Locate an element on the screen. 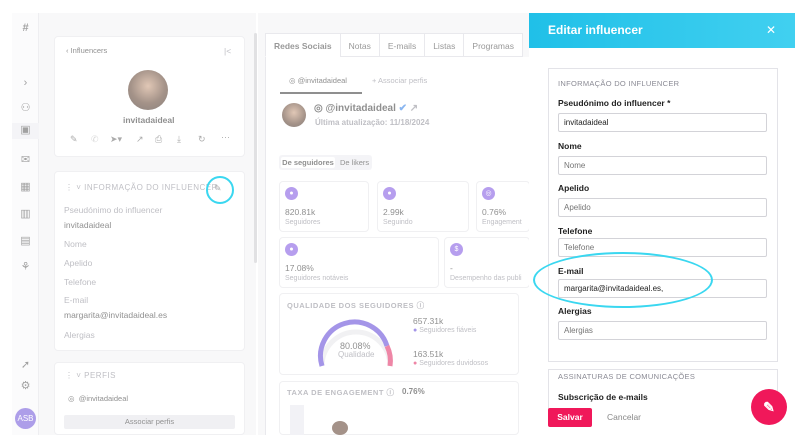 This screenshot has width=795, height=444. associar-perfis-link: + Associar perfis is located at coordinates (400, 80).